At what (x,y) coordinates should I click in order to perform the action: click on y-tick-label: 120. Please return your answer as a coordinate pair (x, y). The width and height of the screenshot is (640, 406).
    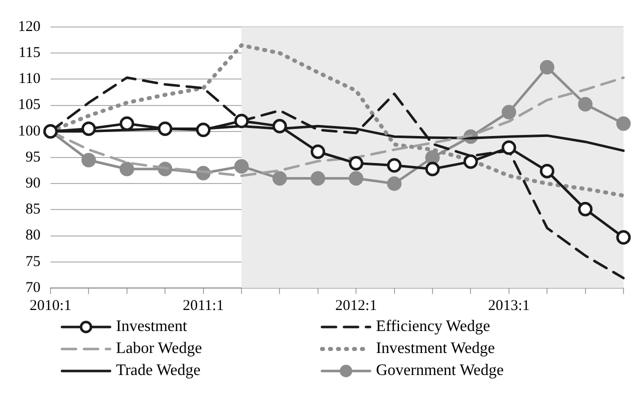
    Looking at the image, I should click on (29, 26).